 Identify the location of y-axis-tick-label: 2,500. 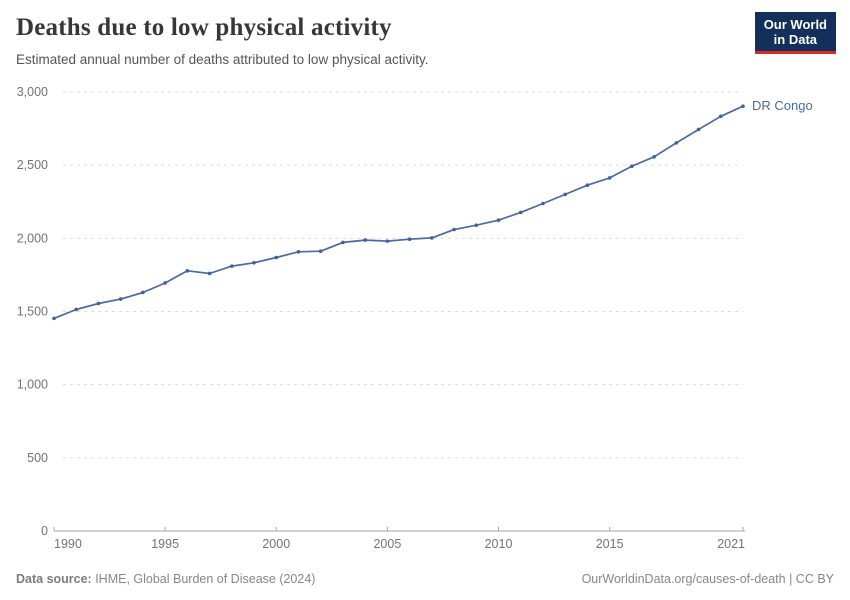
(32, 165).